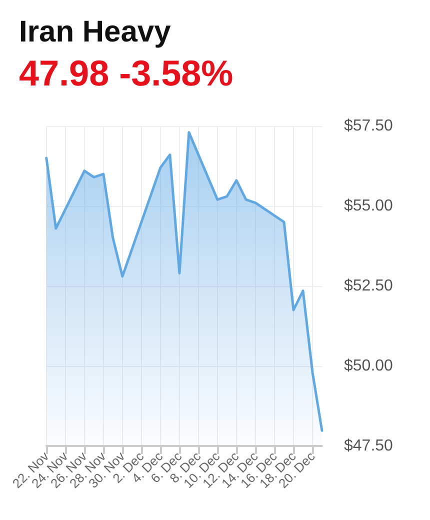 The image size is (430, 520). Describe the element at coordinates (369, 366) in the screenshot. I see `y-tick-label: $50.00` at that location.